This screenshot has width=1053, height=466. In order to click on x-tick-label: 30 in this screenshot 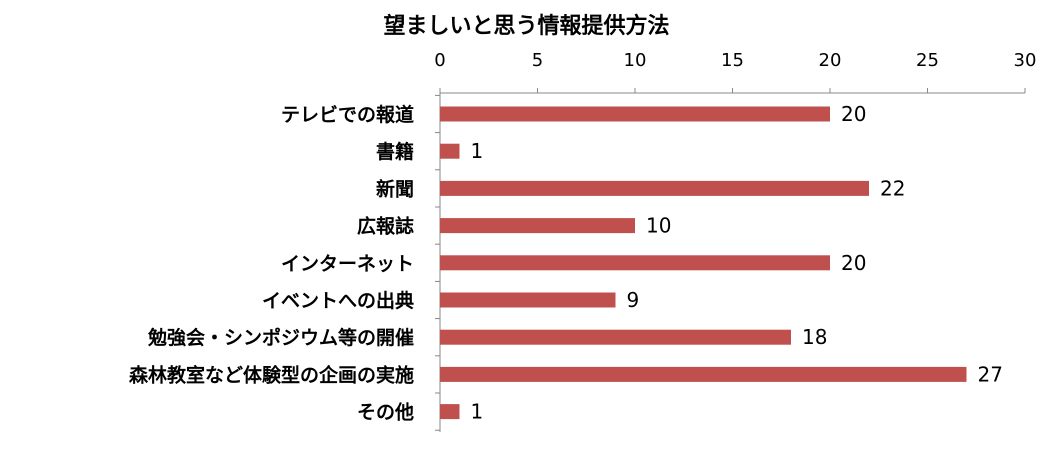, I will do `click(1025, 60)`.